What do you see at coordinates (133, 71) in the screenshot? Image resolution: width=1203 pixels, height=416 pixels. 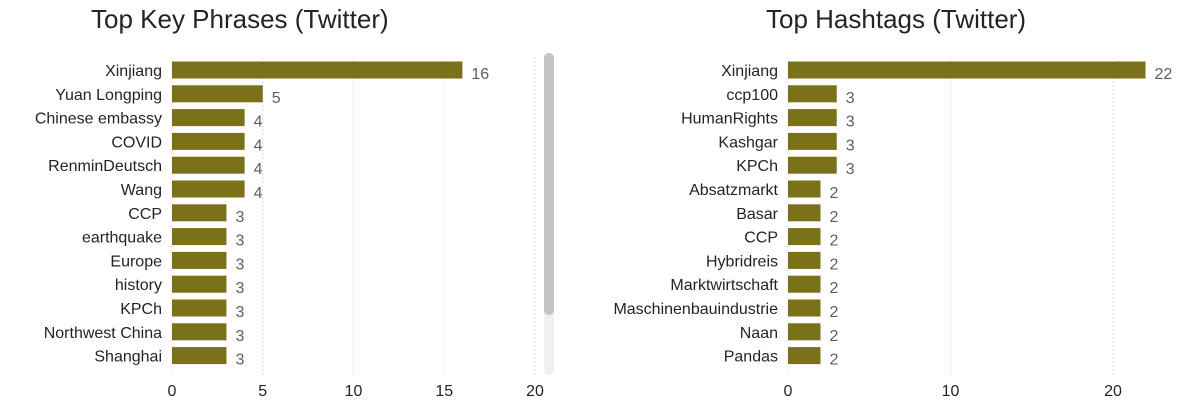 I see `key-phrase-category-label: Xinjiang` at bounding box center [133, 71].